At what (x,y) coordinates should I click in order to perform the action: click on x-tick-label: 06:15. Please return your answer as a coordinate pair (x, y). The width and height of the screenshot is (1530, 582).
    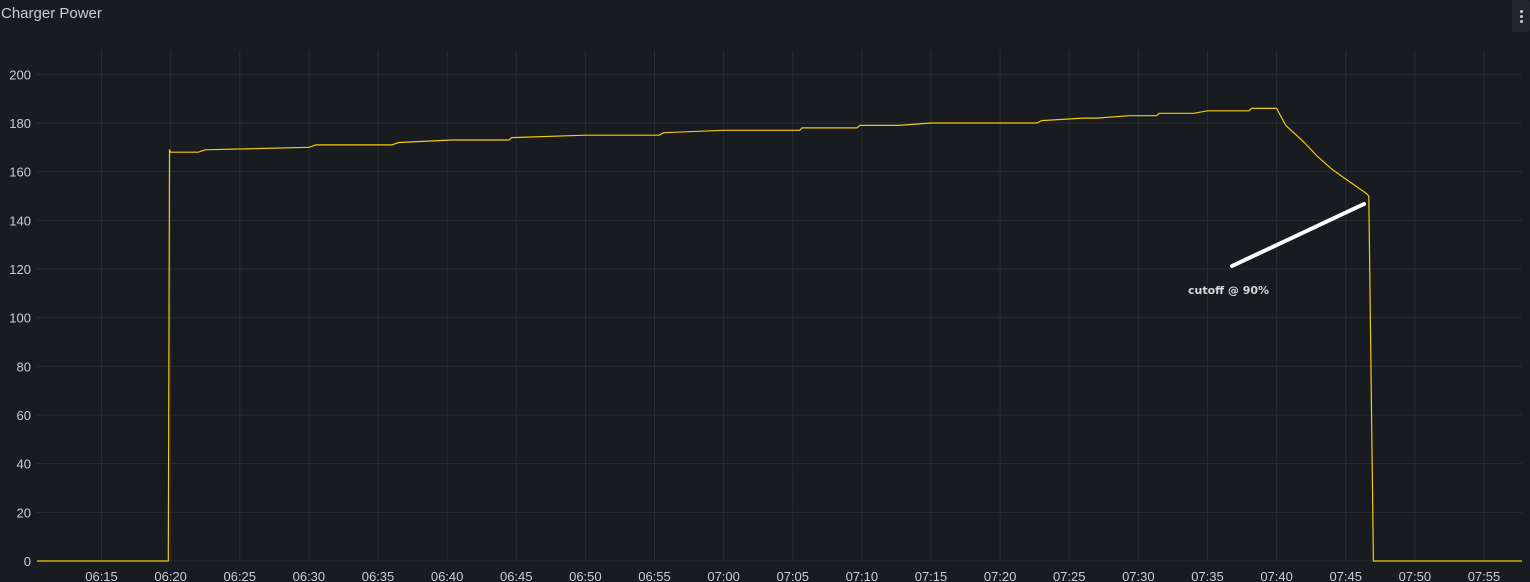
    Looking at the image, I should click on (101, 575).